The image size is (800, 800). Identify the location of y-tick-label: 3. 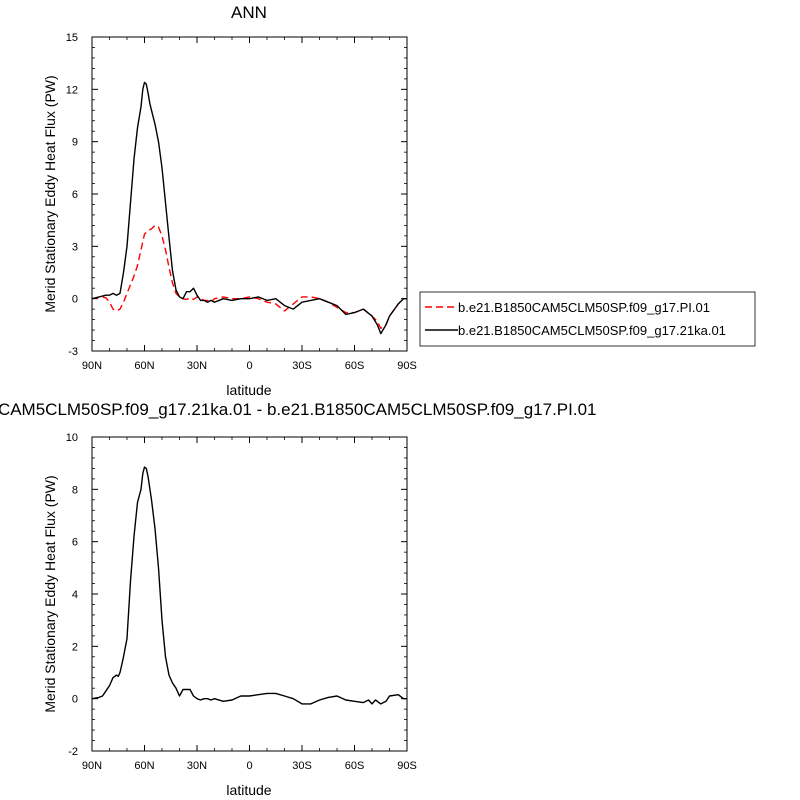
(75, 247).